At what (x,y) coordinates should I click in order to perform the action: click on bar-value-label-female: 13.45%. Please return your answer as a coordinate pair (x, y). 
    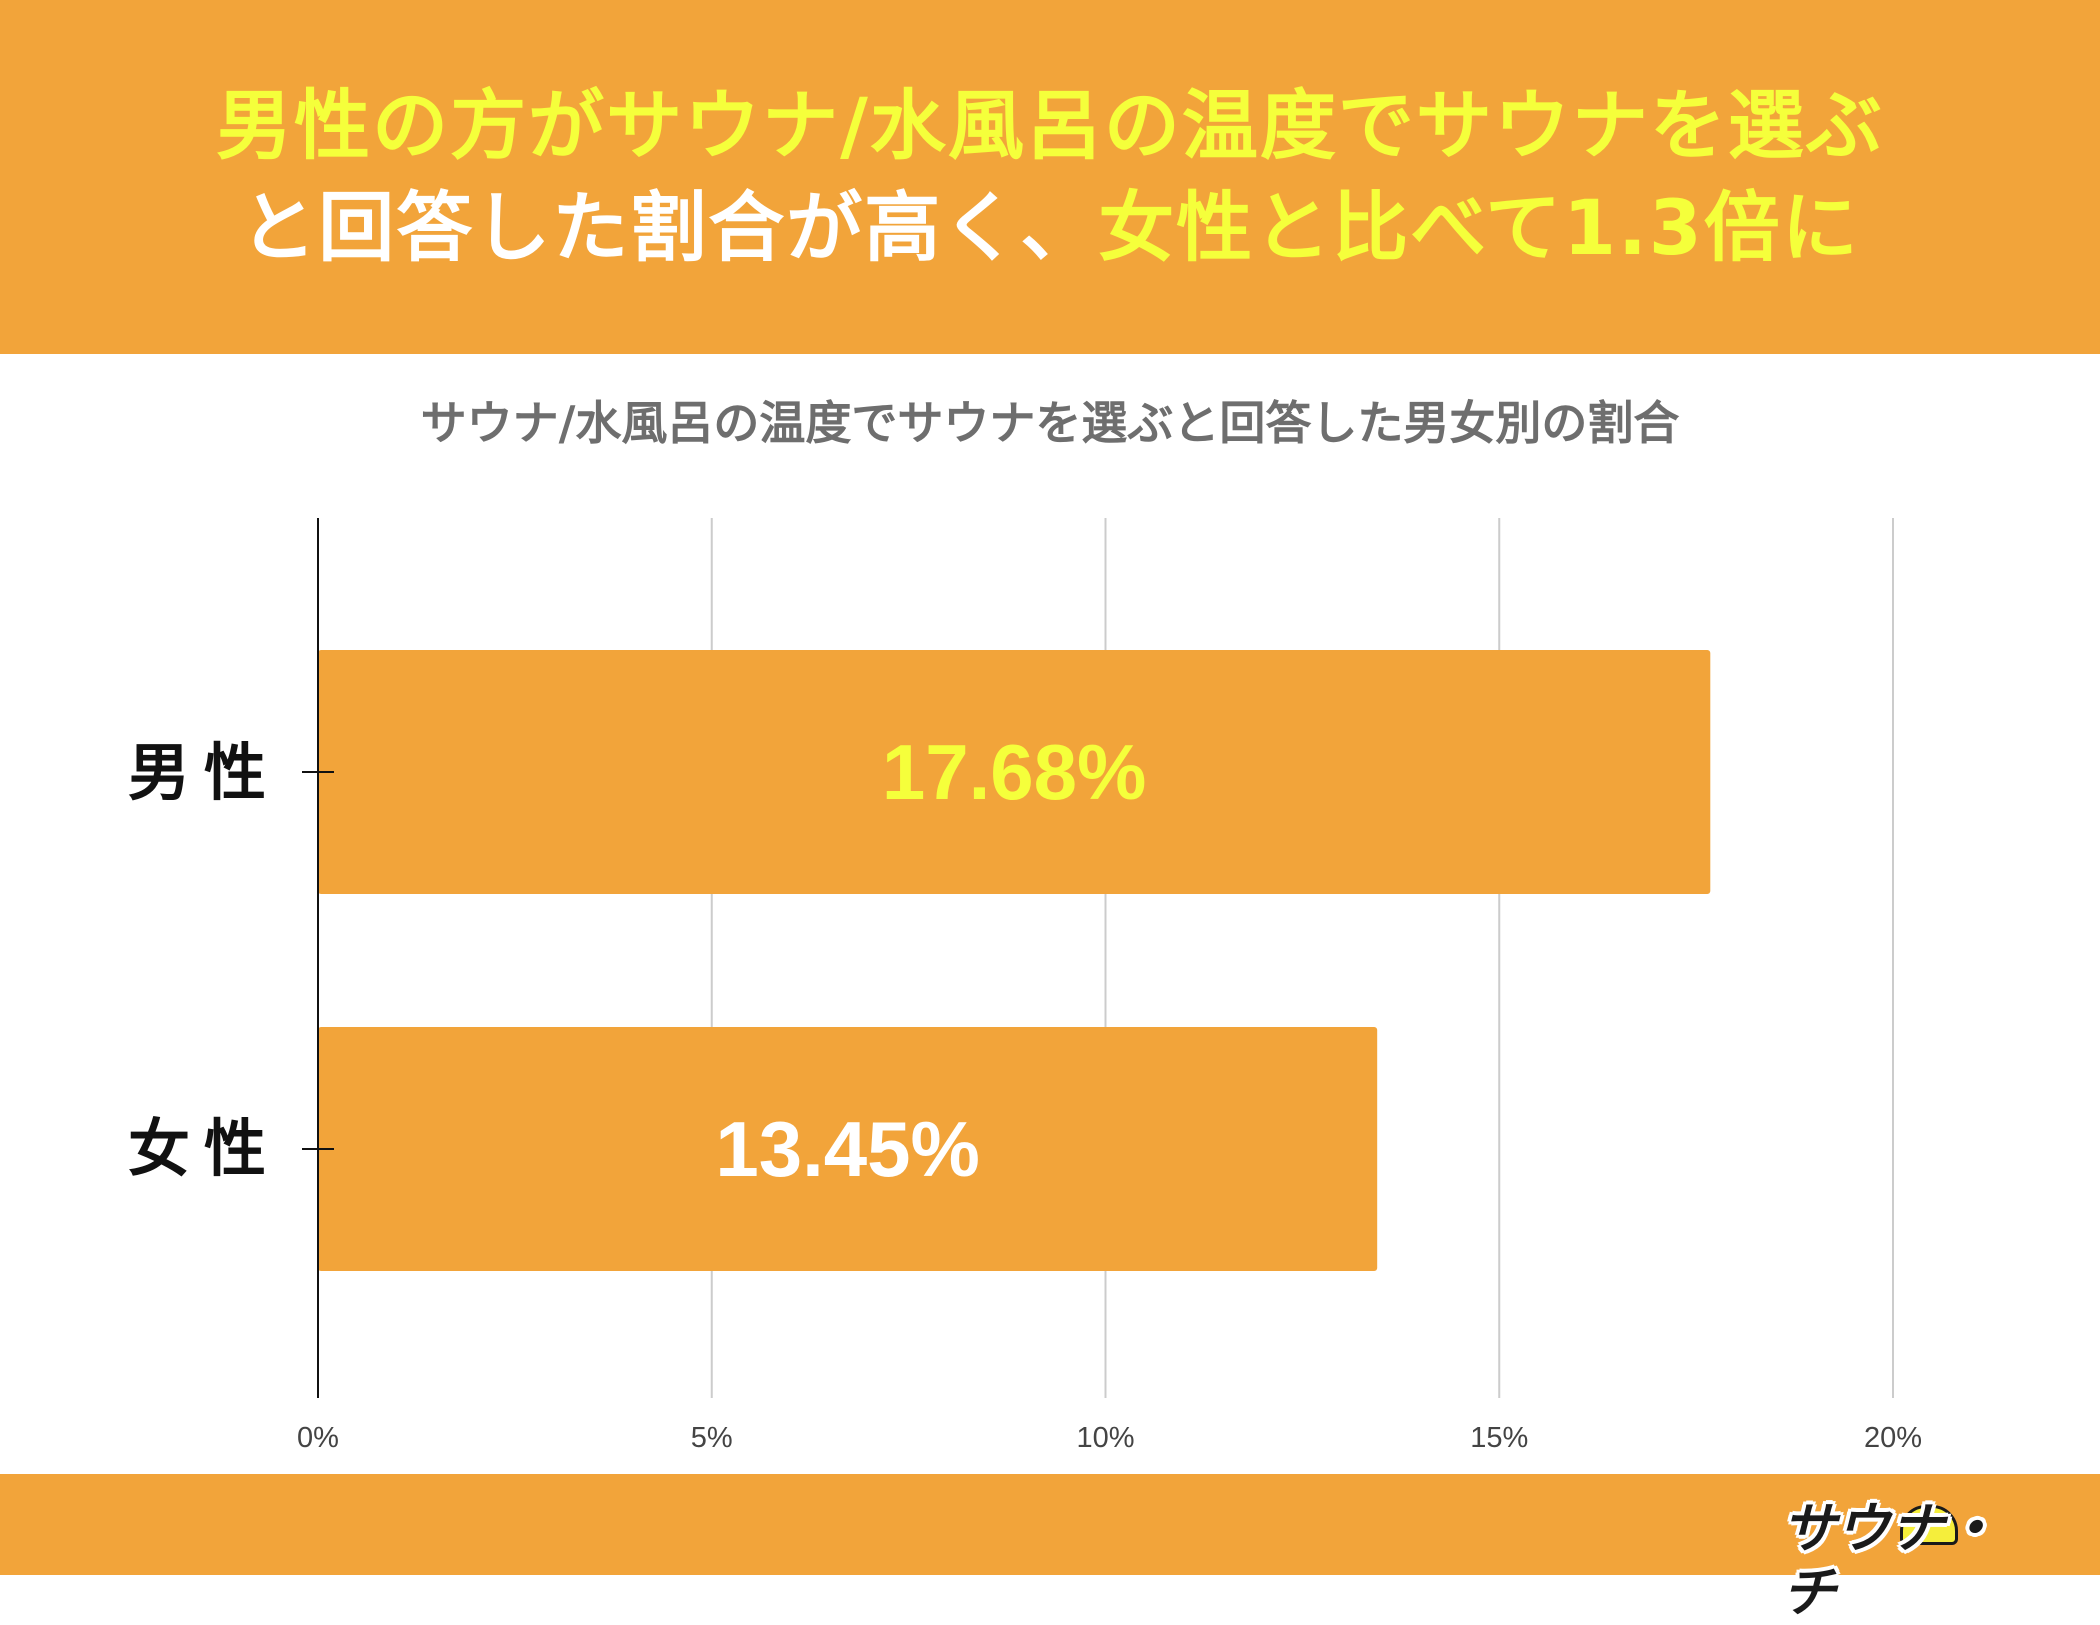
    Looking at the image, I should click on (847, 1149).